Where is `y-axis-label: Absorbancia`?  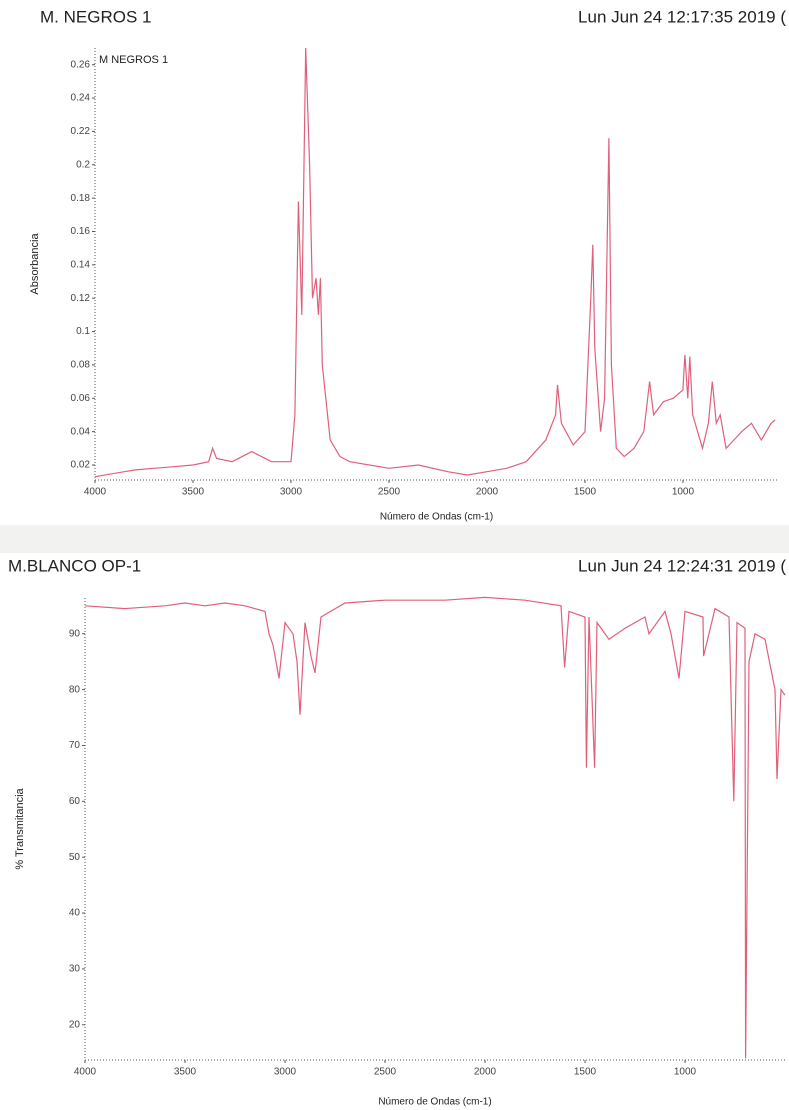 y-axis-label: Absorbancia is located at coordinates (35, 264).